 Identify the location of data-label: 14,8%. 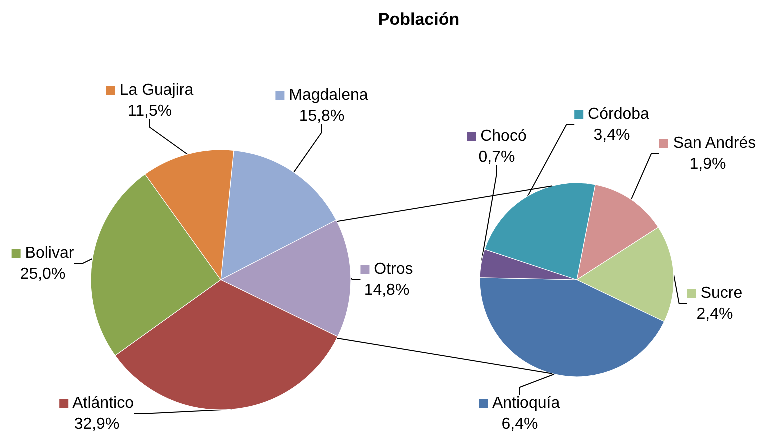
(387, 290).